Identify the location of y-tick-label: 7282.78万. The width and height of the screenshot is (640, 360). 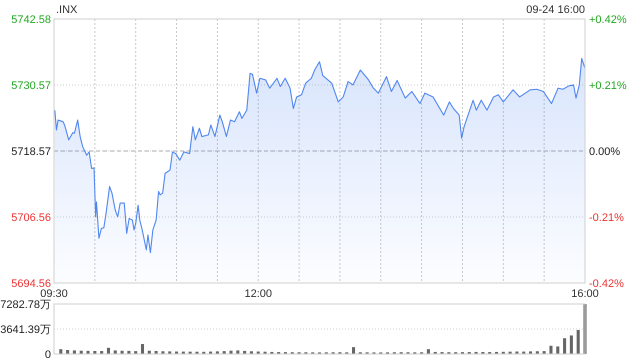
(25, 305).